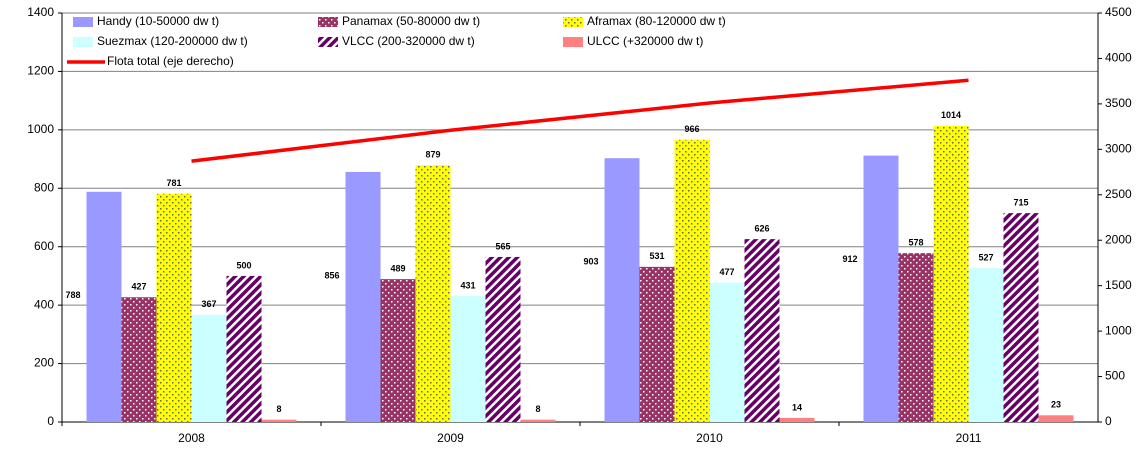 This screenshot has width=1148, height=453. What do you see at coordinates (502, 246) in the screenshot?
I see `value-label: 565` at bounding box center [502, 246].